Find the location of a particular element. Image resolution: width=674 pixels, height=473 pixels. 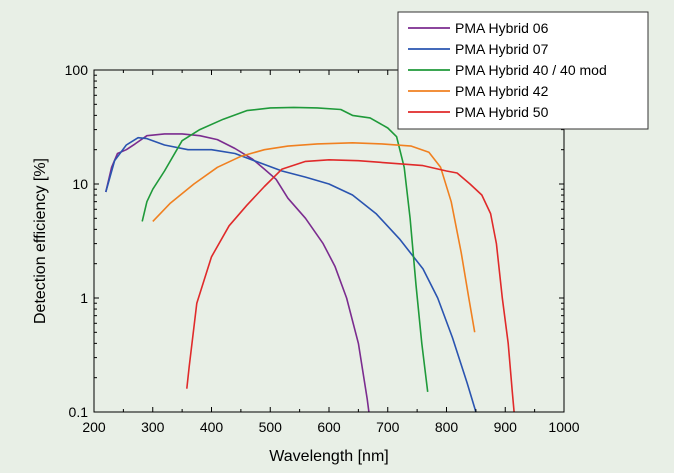

y-tick-label: 100 is located at coordinates (77, 70).